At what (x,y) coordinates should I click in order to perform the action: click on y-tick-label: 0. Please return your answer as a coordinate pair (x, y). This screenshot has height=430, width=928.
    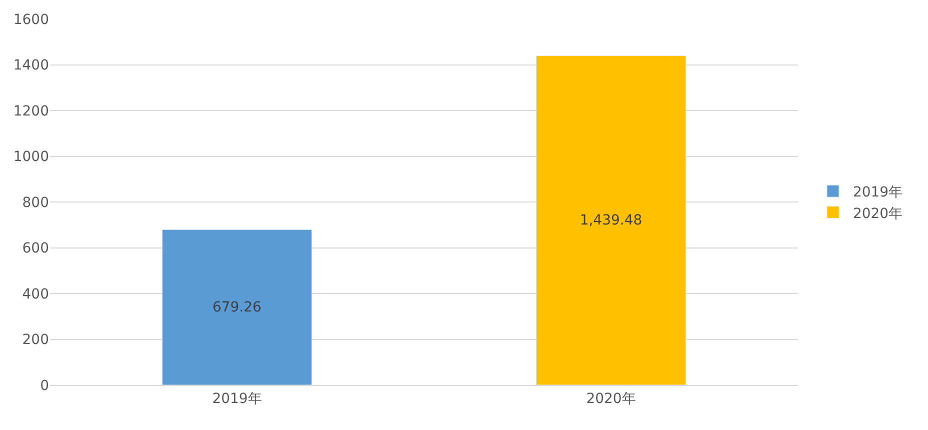
    Looking at the image, I should click on (44, 386).